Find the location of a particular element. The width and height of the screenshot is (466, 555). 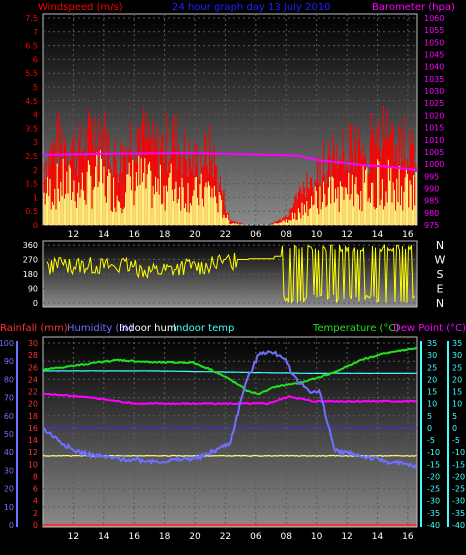

barometer-tick-label: 985 is located at coordinates (431, 201).